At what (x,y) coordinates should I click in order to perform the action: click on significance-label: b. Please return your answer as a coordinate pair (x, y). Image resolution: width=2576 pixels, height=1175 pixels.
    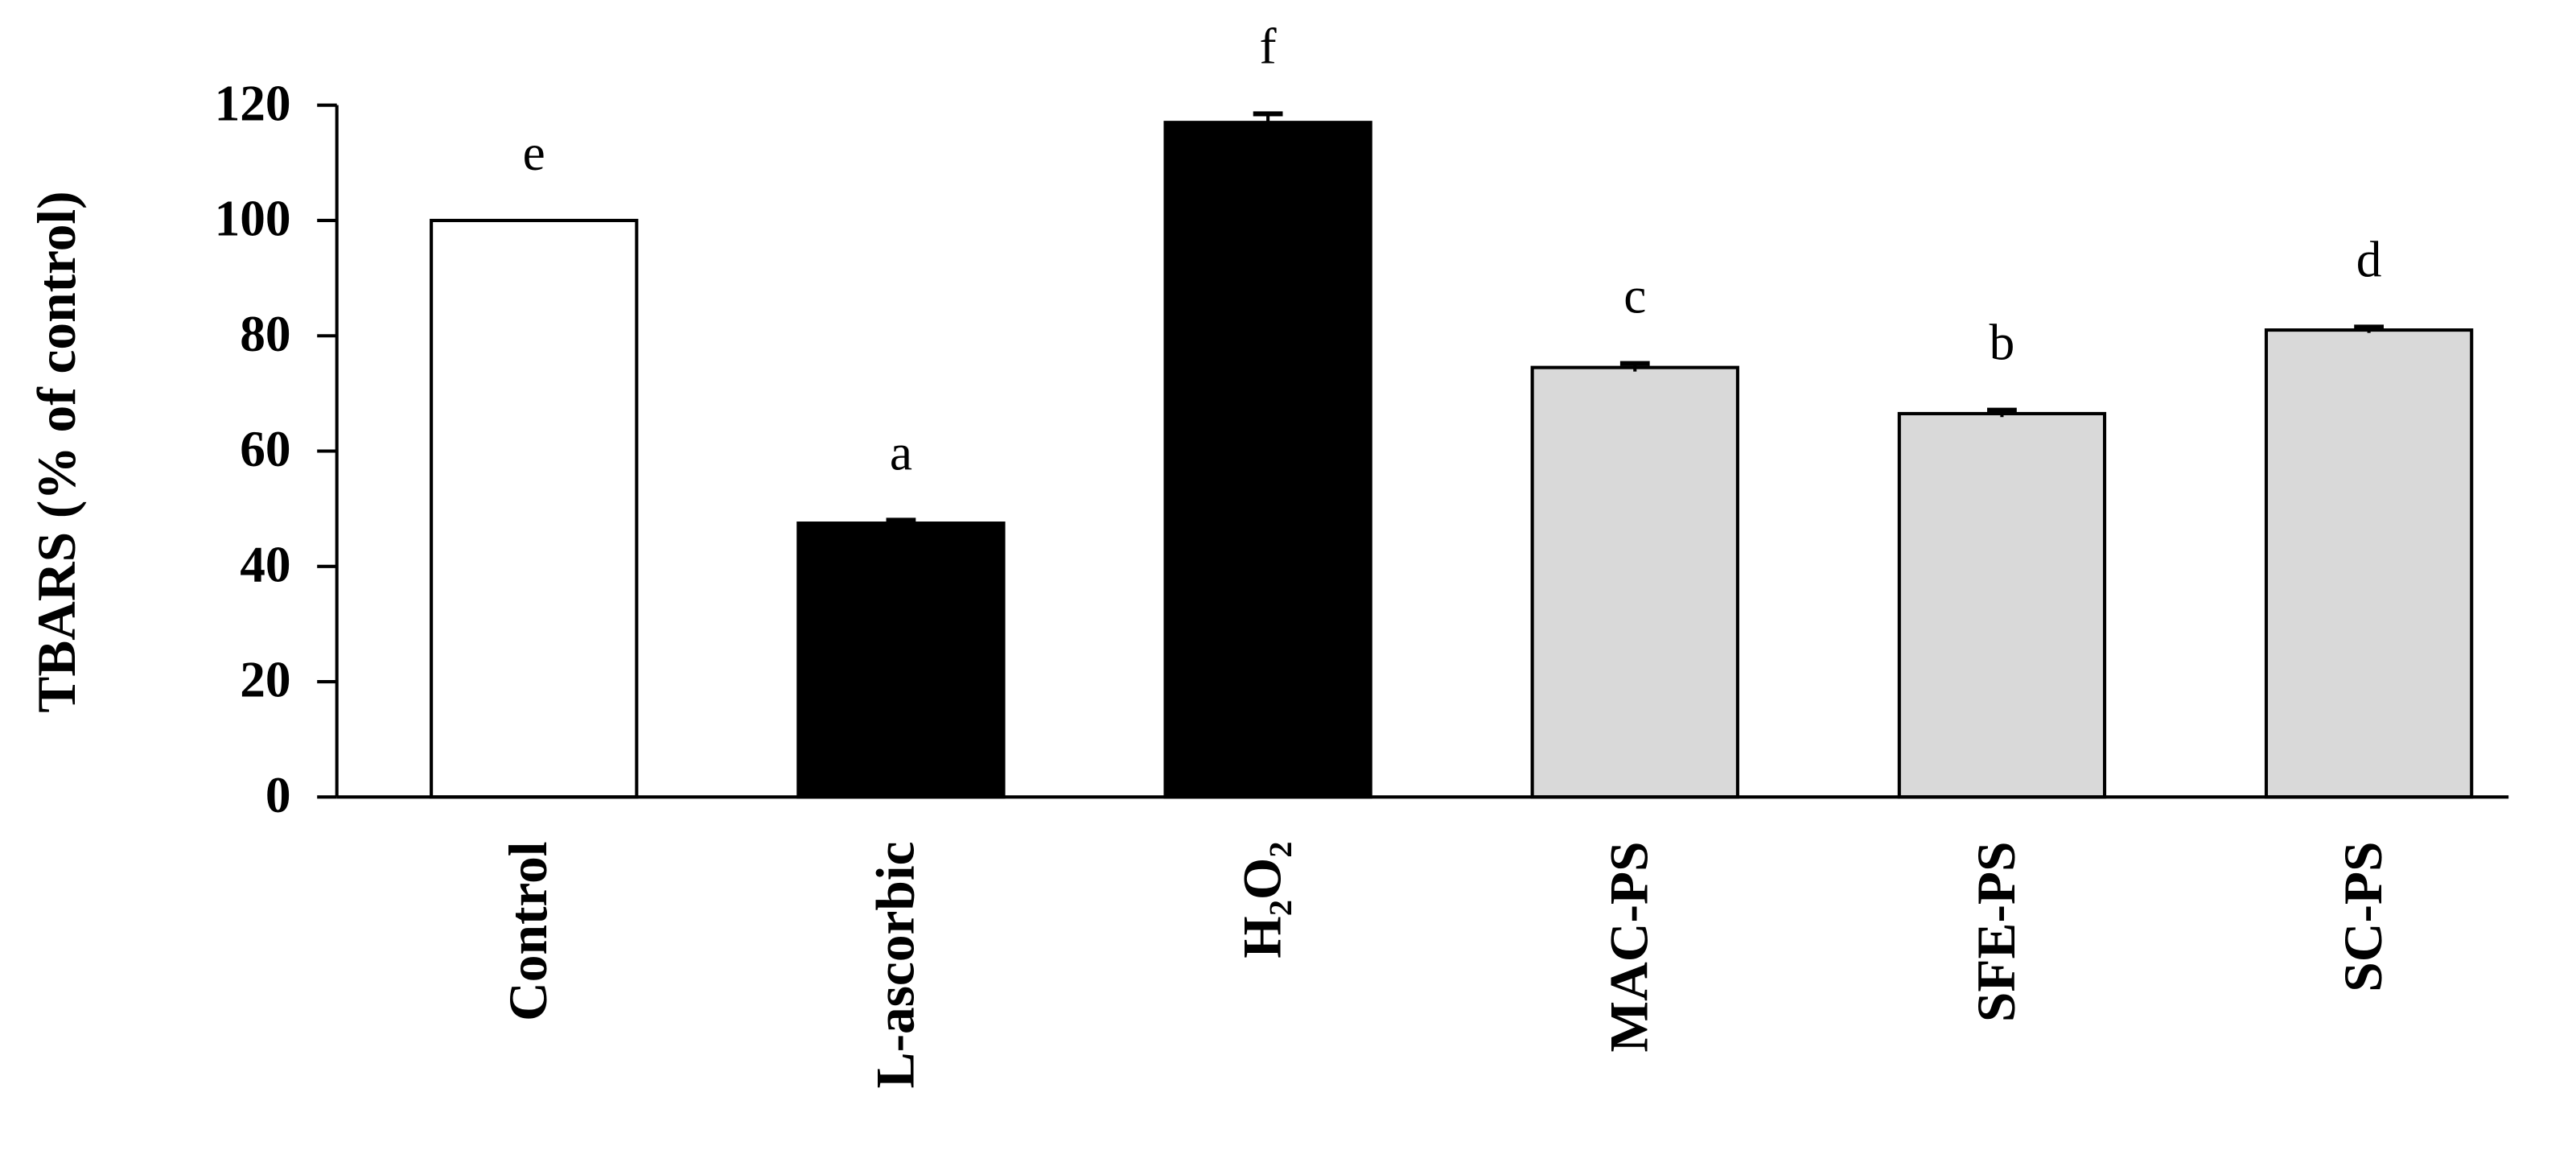
    Looking at the image, I should click on (2002, 343).